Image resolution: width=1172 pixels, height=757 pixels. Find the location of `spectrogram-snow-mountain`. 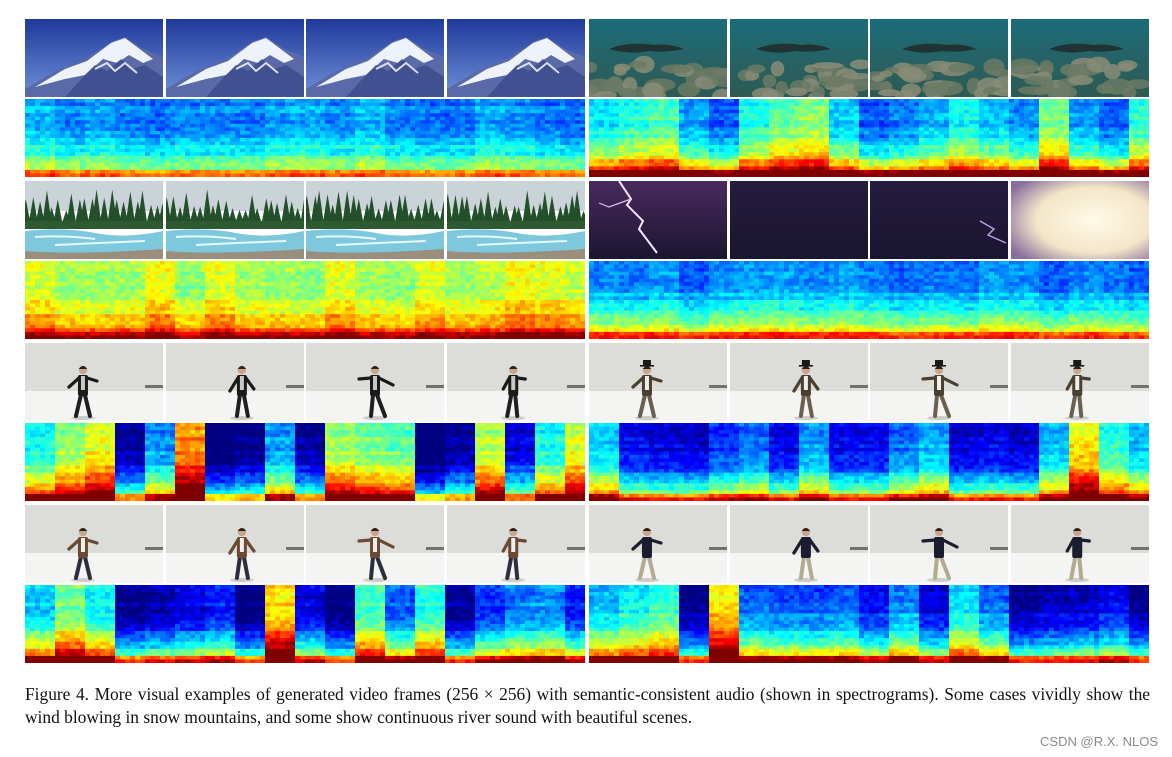

spectrogram-snow-mountain is located at coordinates (305, 138).